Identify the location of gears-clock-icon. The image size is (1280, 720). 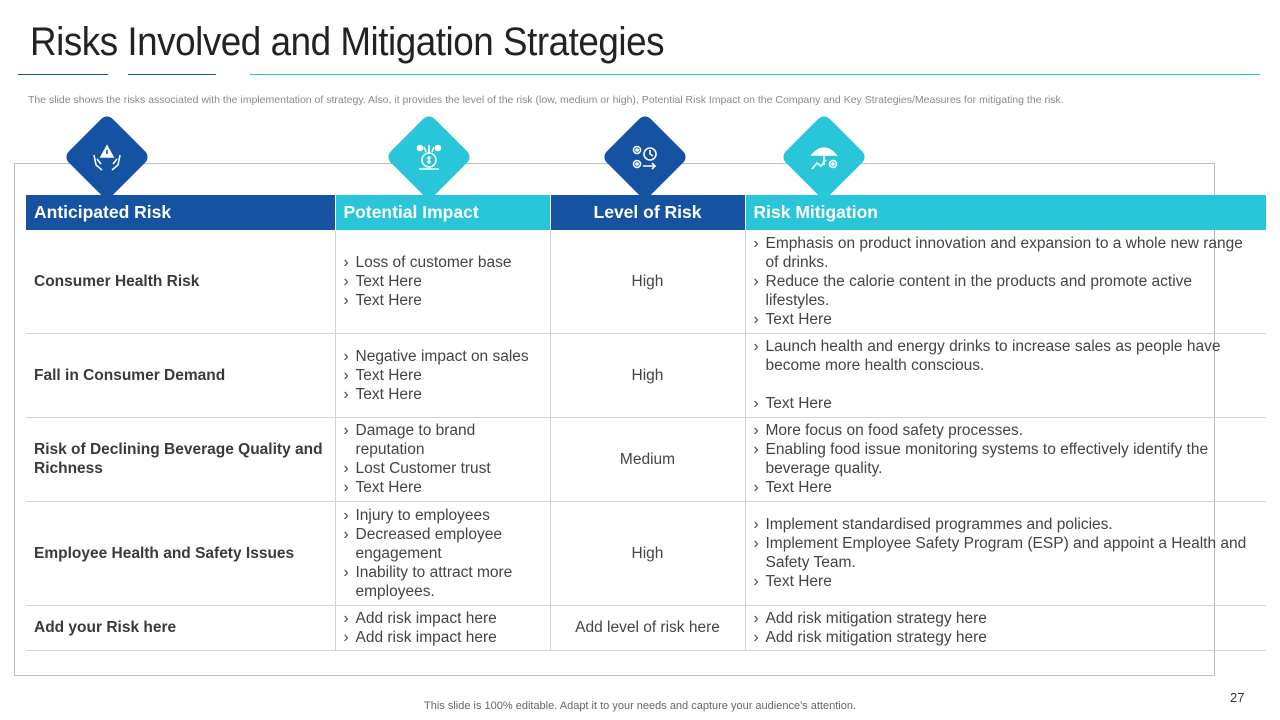
(645, 157).